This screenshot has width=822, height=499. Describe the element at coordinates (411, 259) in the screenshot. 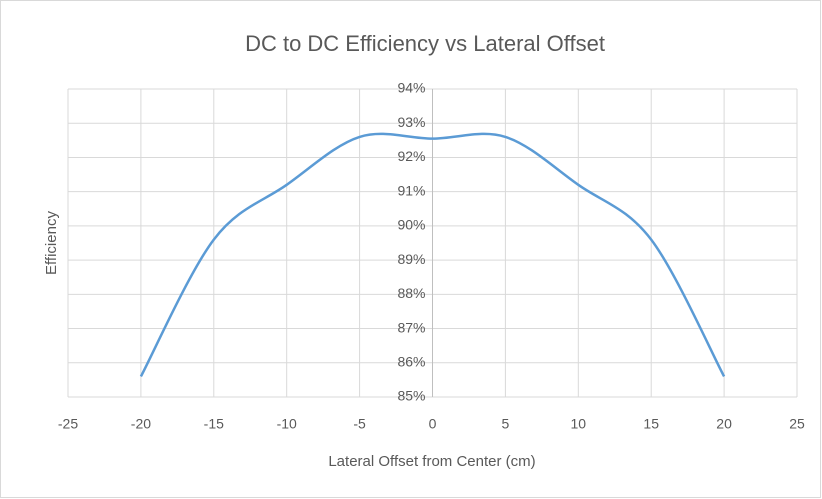

I see `y-tick-label: 89%` at that location.